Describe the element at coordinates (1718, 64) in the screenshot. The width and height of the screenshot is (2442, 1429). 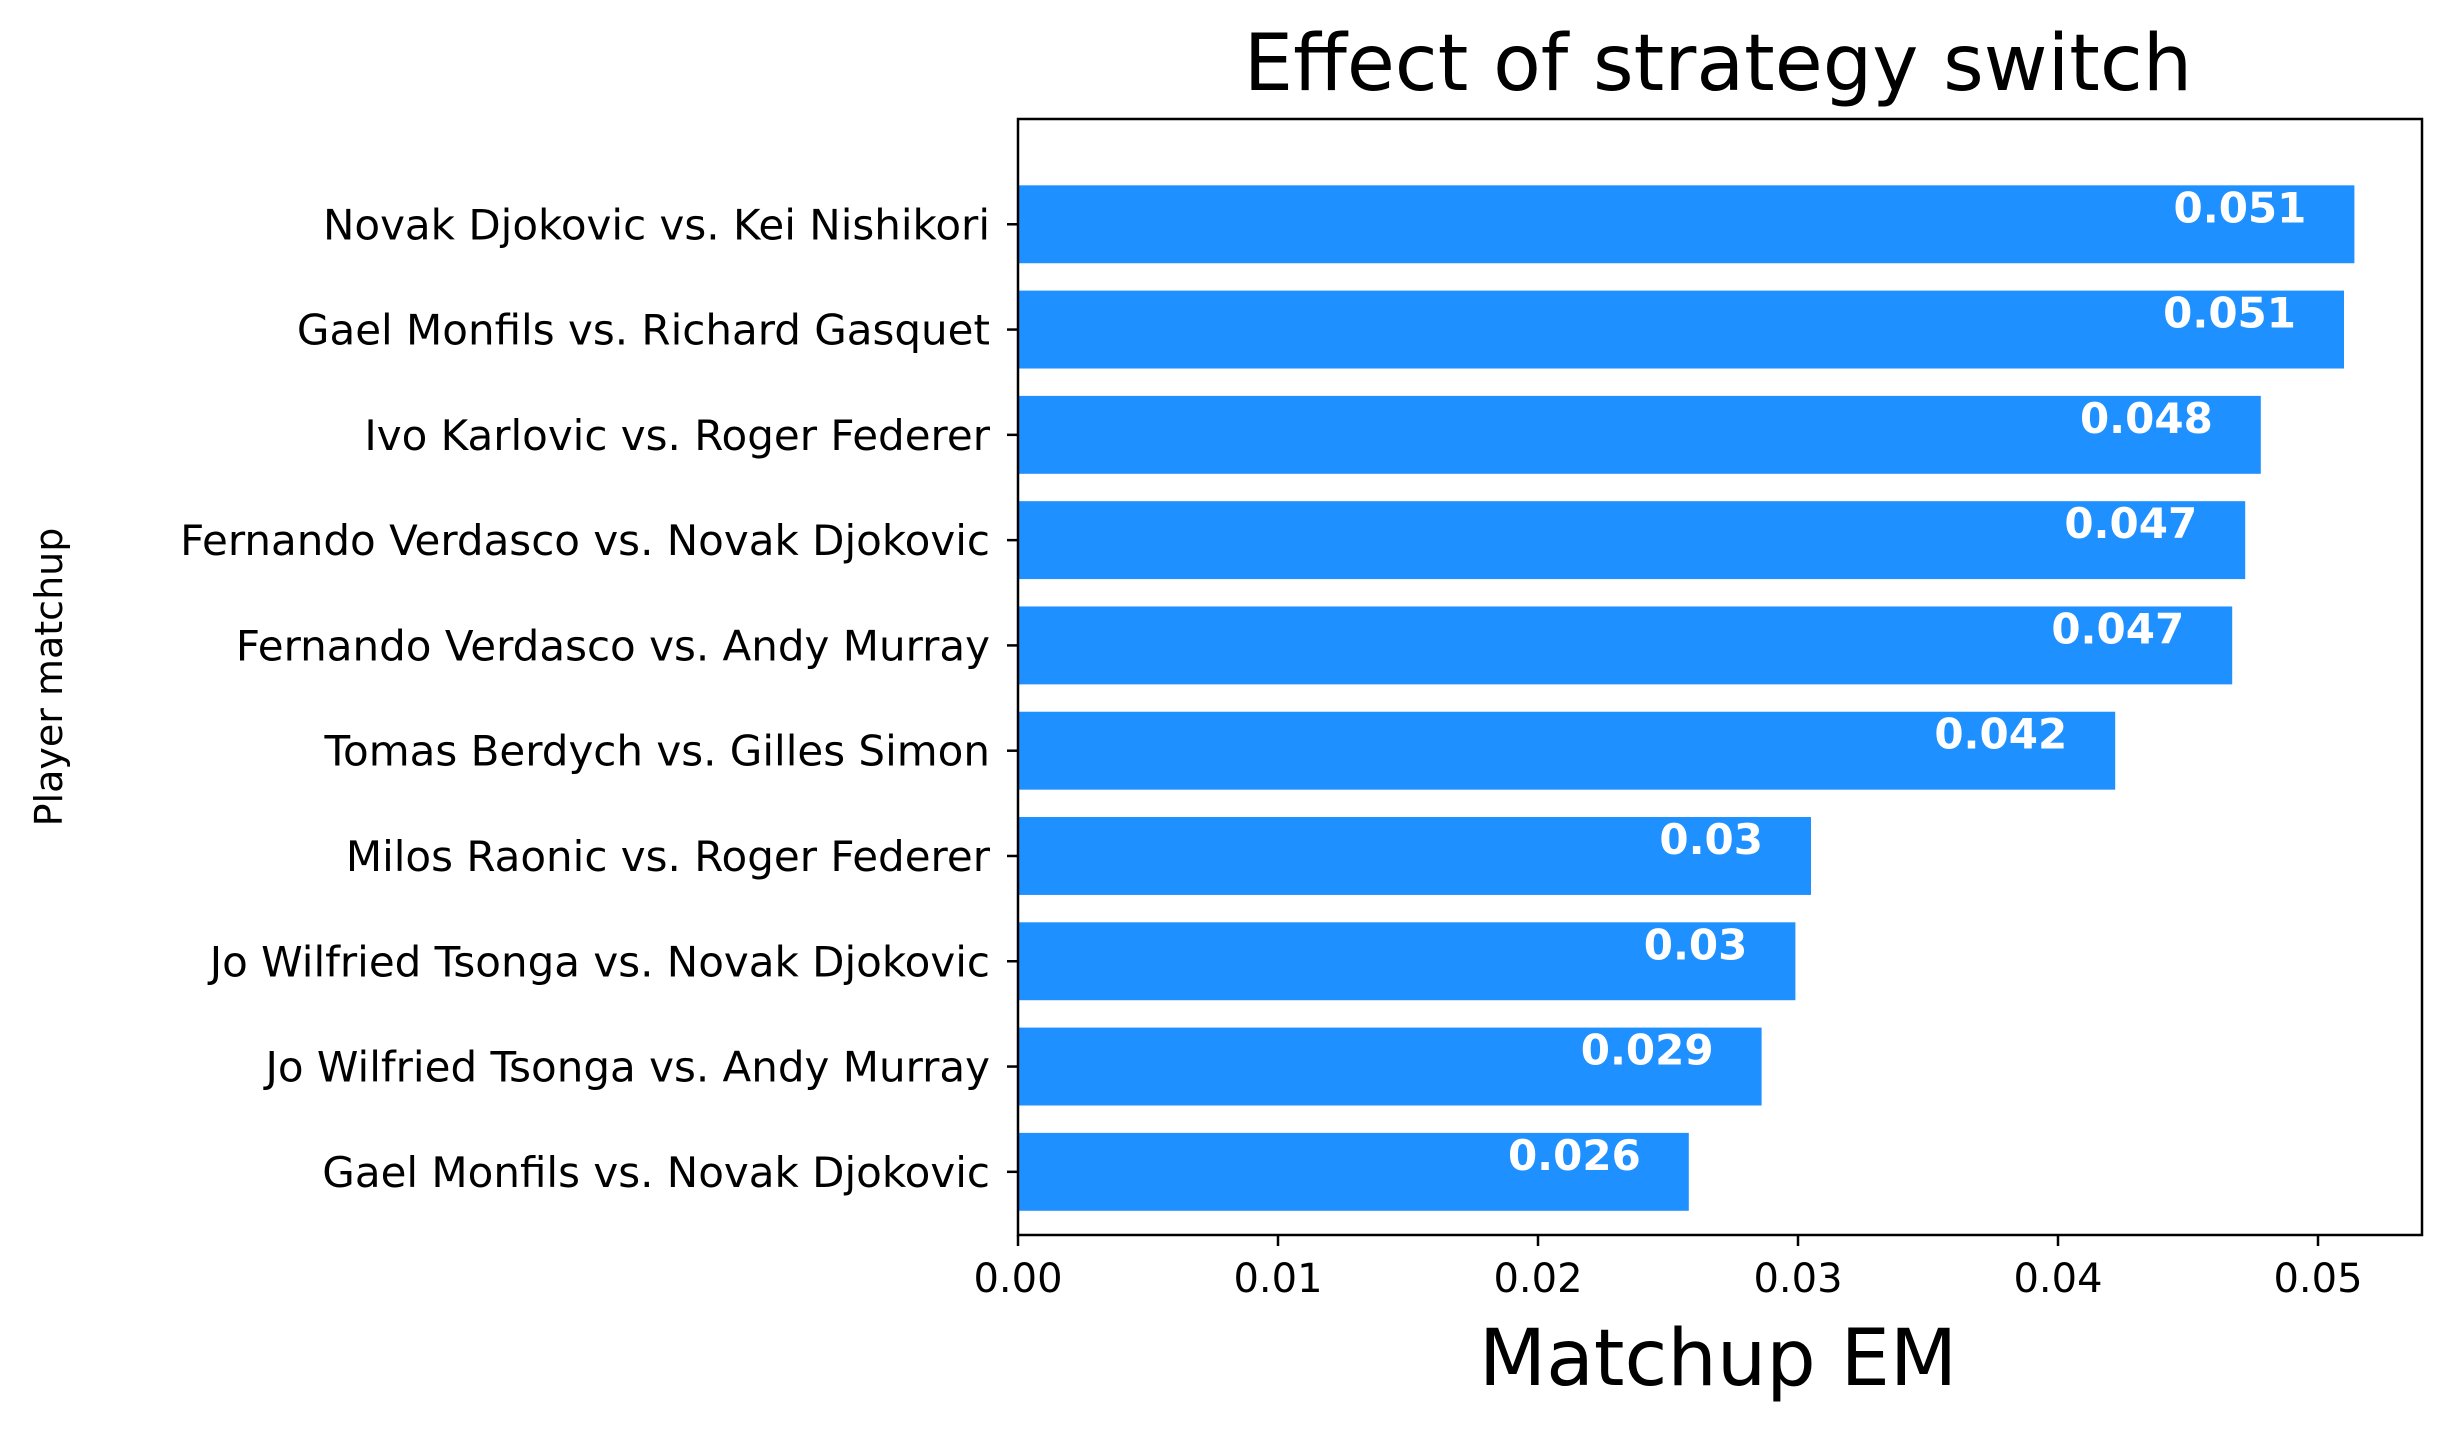
I see `chart-title: Effect of strategy switch` at that location.